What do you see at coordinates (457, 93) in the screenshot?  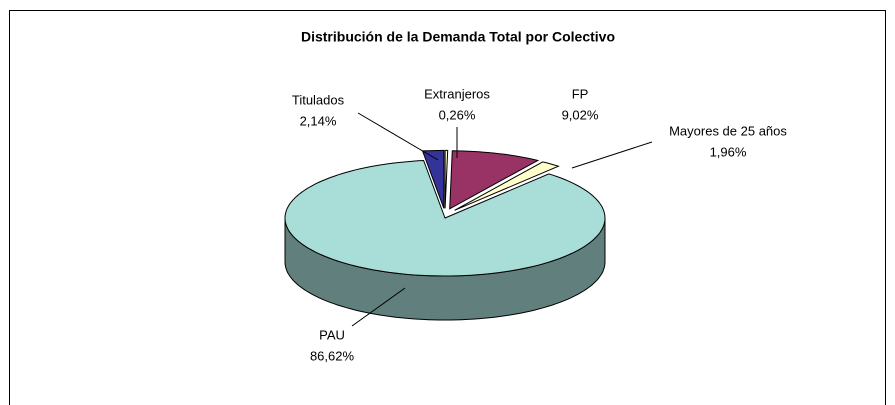 I see `slice-label: Extranjeros` at bounding box center [457, 93].